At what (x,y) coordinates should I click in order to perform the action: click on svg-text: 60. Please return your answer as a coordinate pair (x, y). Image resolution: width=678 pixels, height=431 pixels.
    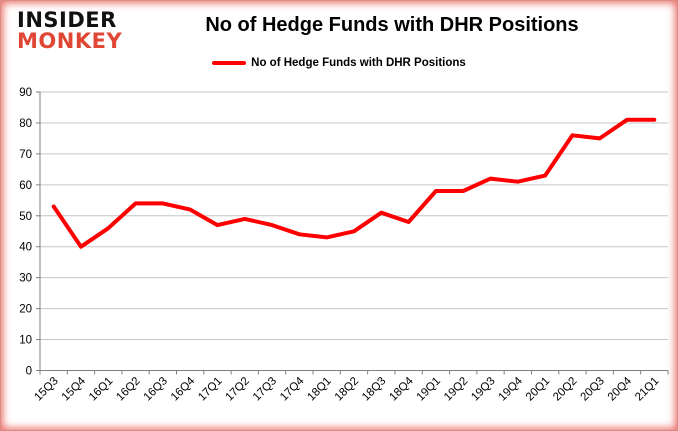
    Looking at the image, I should click on (25, 186).